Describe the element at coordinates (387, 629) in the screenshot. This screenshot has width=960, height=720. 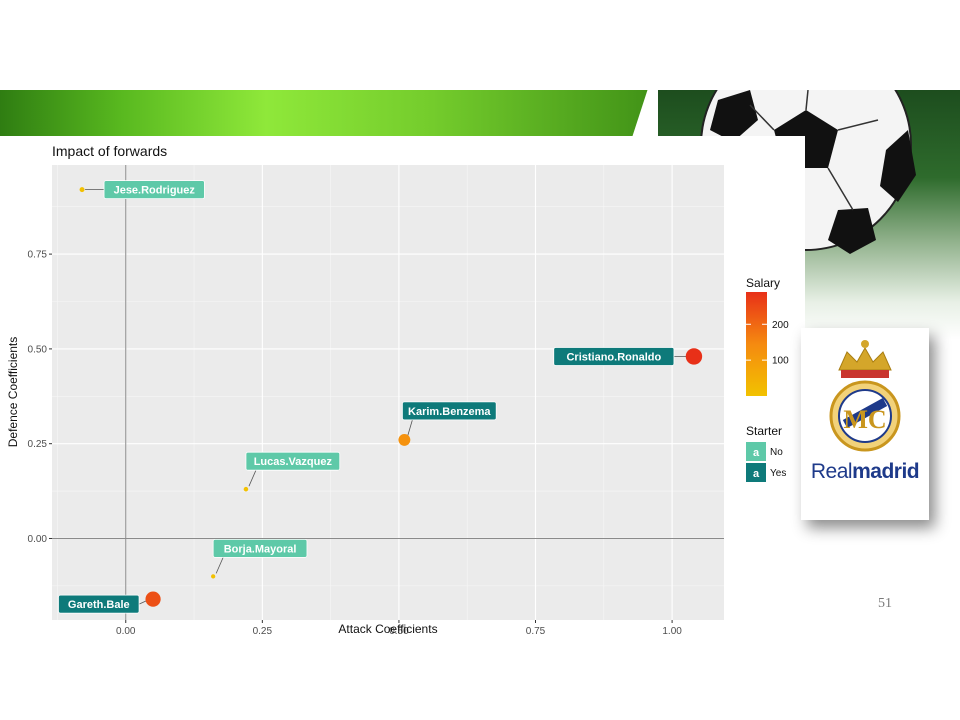
I see `x-axis-title: Attack Coefficients` at that location.